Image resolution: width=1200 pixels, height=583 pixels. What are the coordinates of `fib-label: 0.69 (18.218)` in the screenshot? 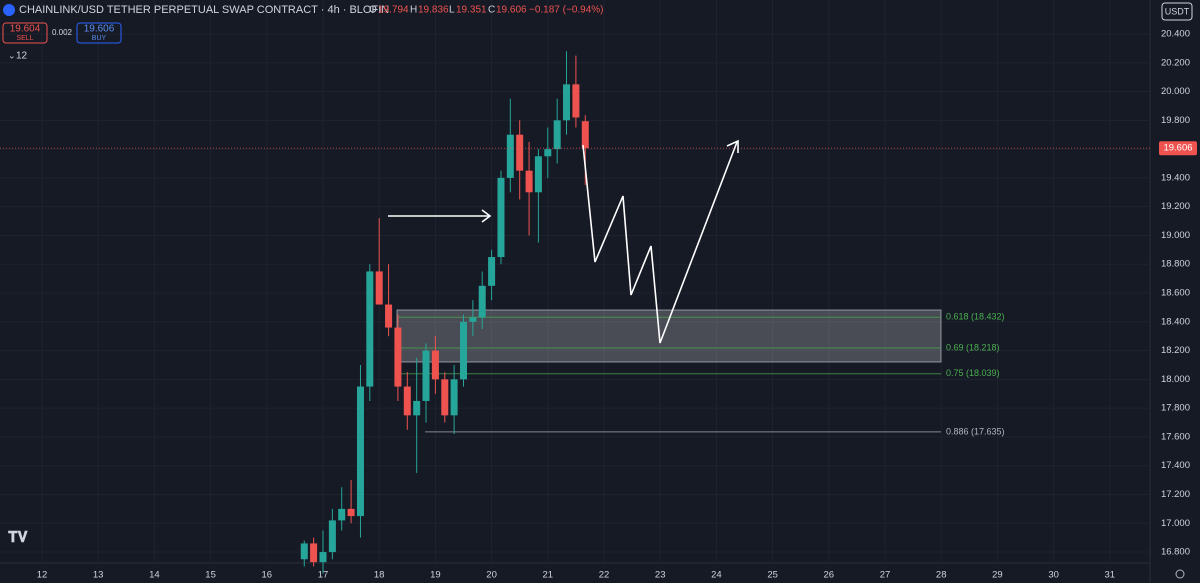 It's located at (973, 347).